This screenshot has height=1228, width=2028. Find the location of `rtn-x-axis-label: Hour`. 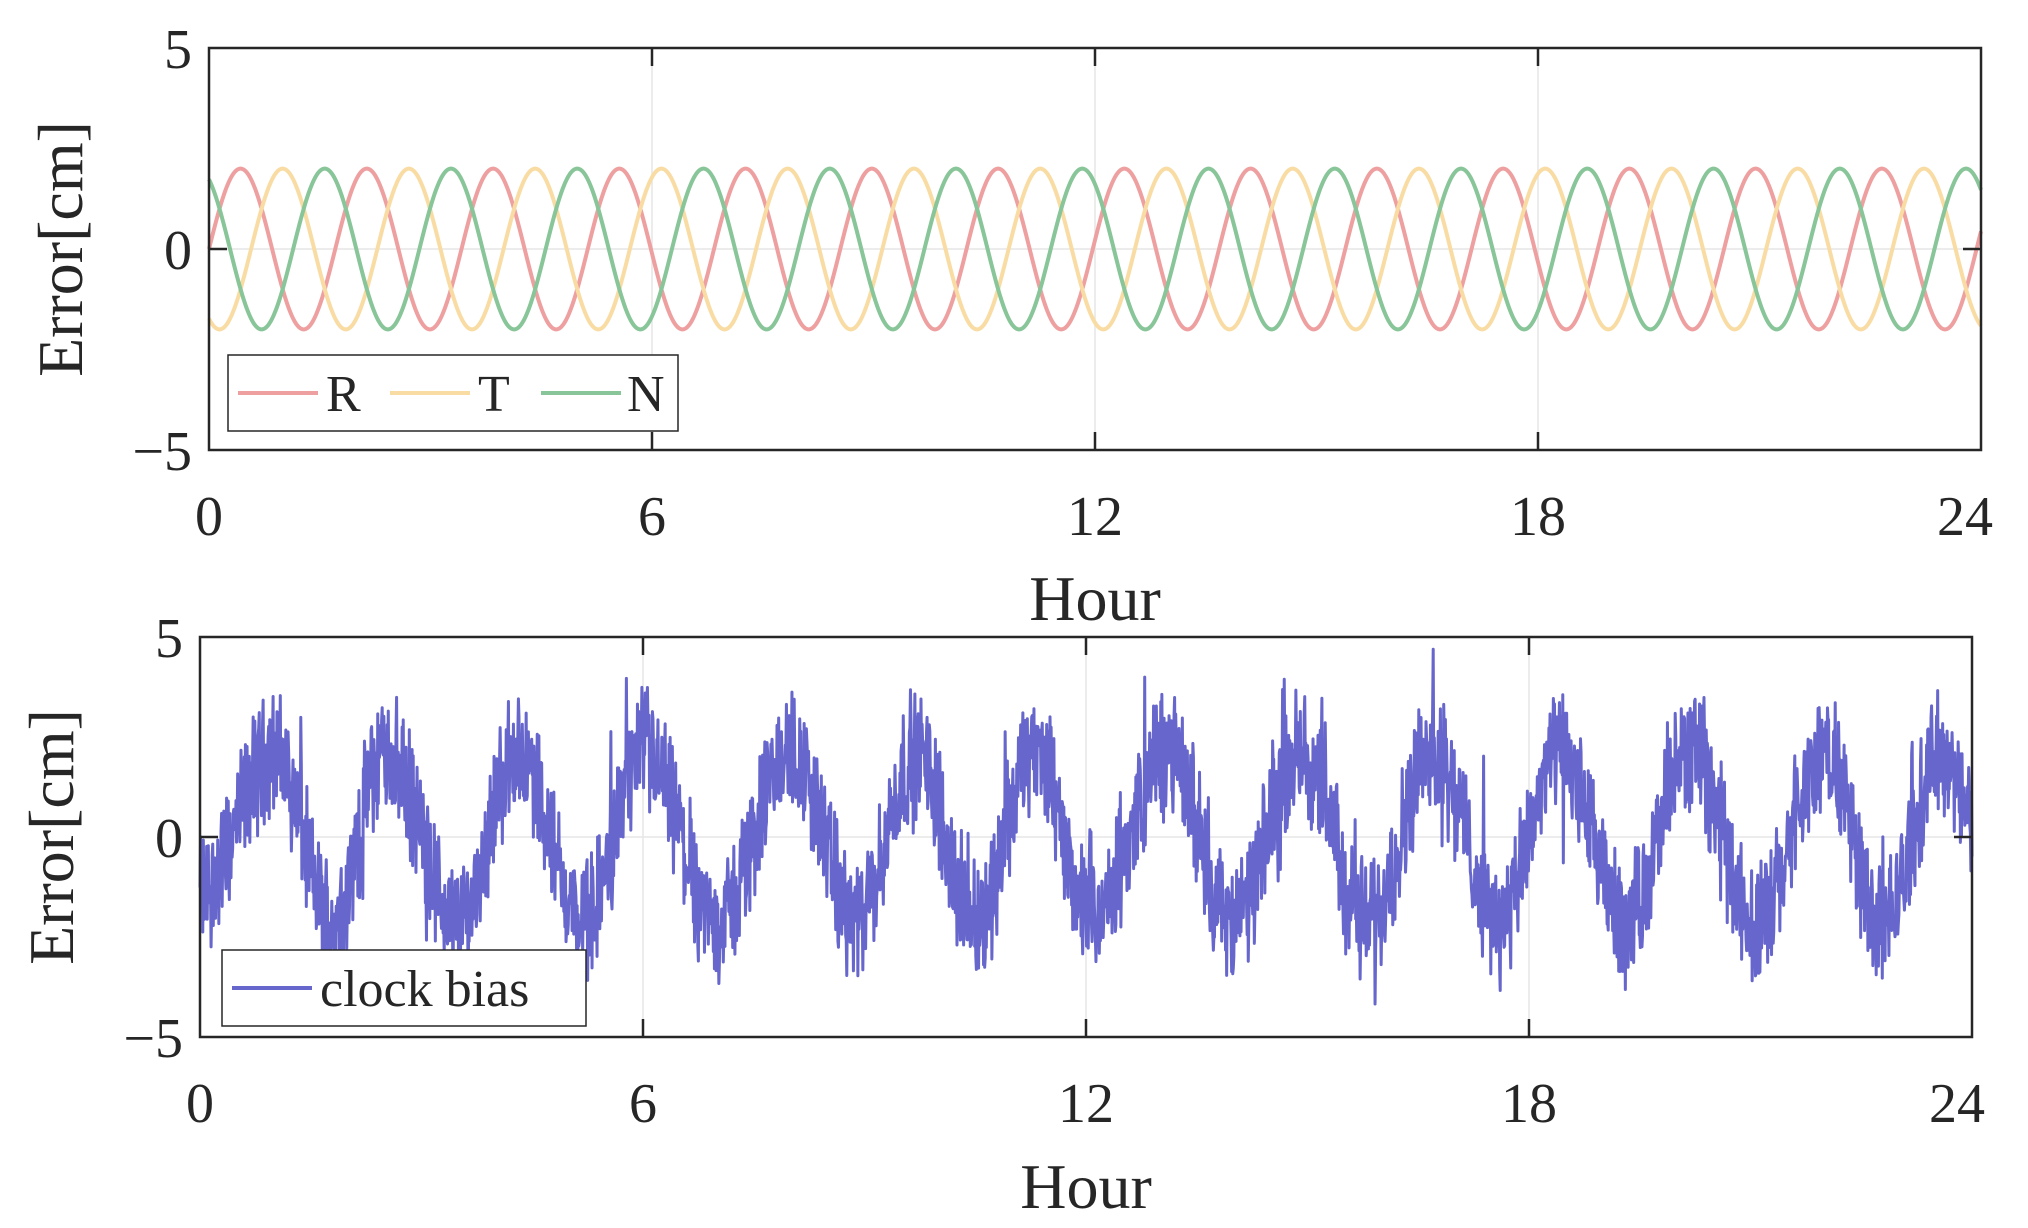

rtn-x-axis-label: Hour is located at coordinates (1095, 598).